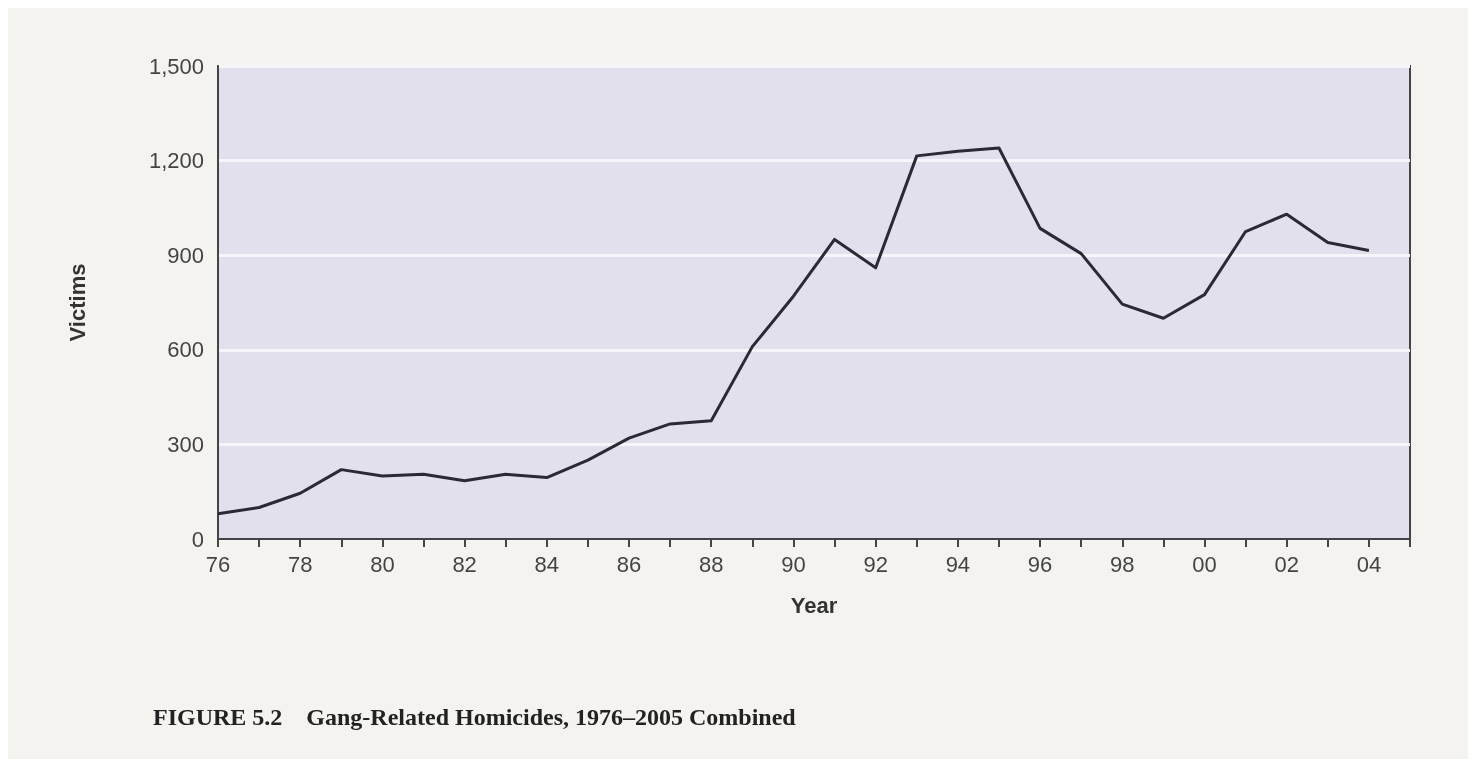 This screenshot has width=1476, height=767. What do you see at coordinates (958, 564) in the screenshot?
I see `x-tick-label: 94` at bounding box center [958, 564].